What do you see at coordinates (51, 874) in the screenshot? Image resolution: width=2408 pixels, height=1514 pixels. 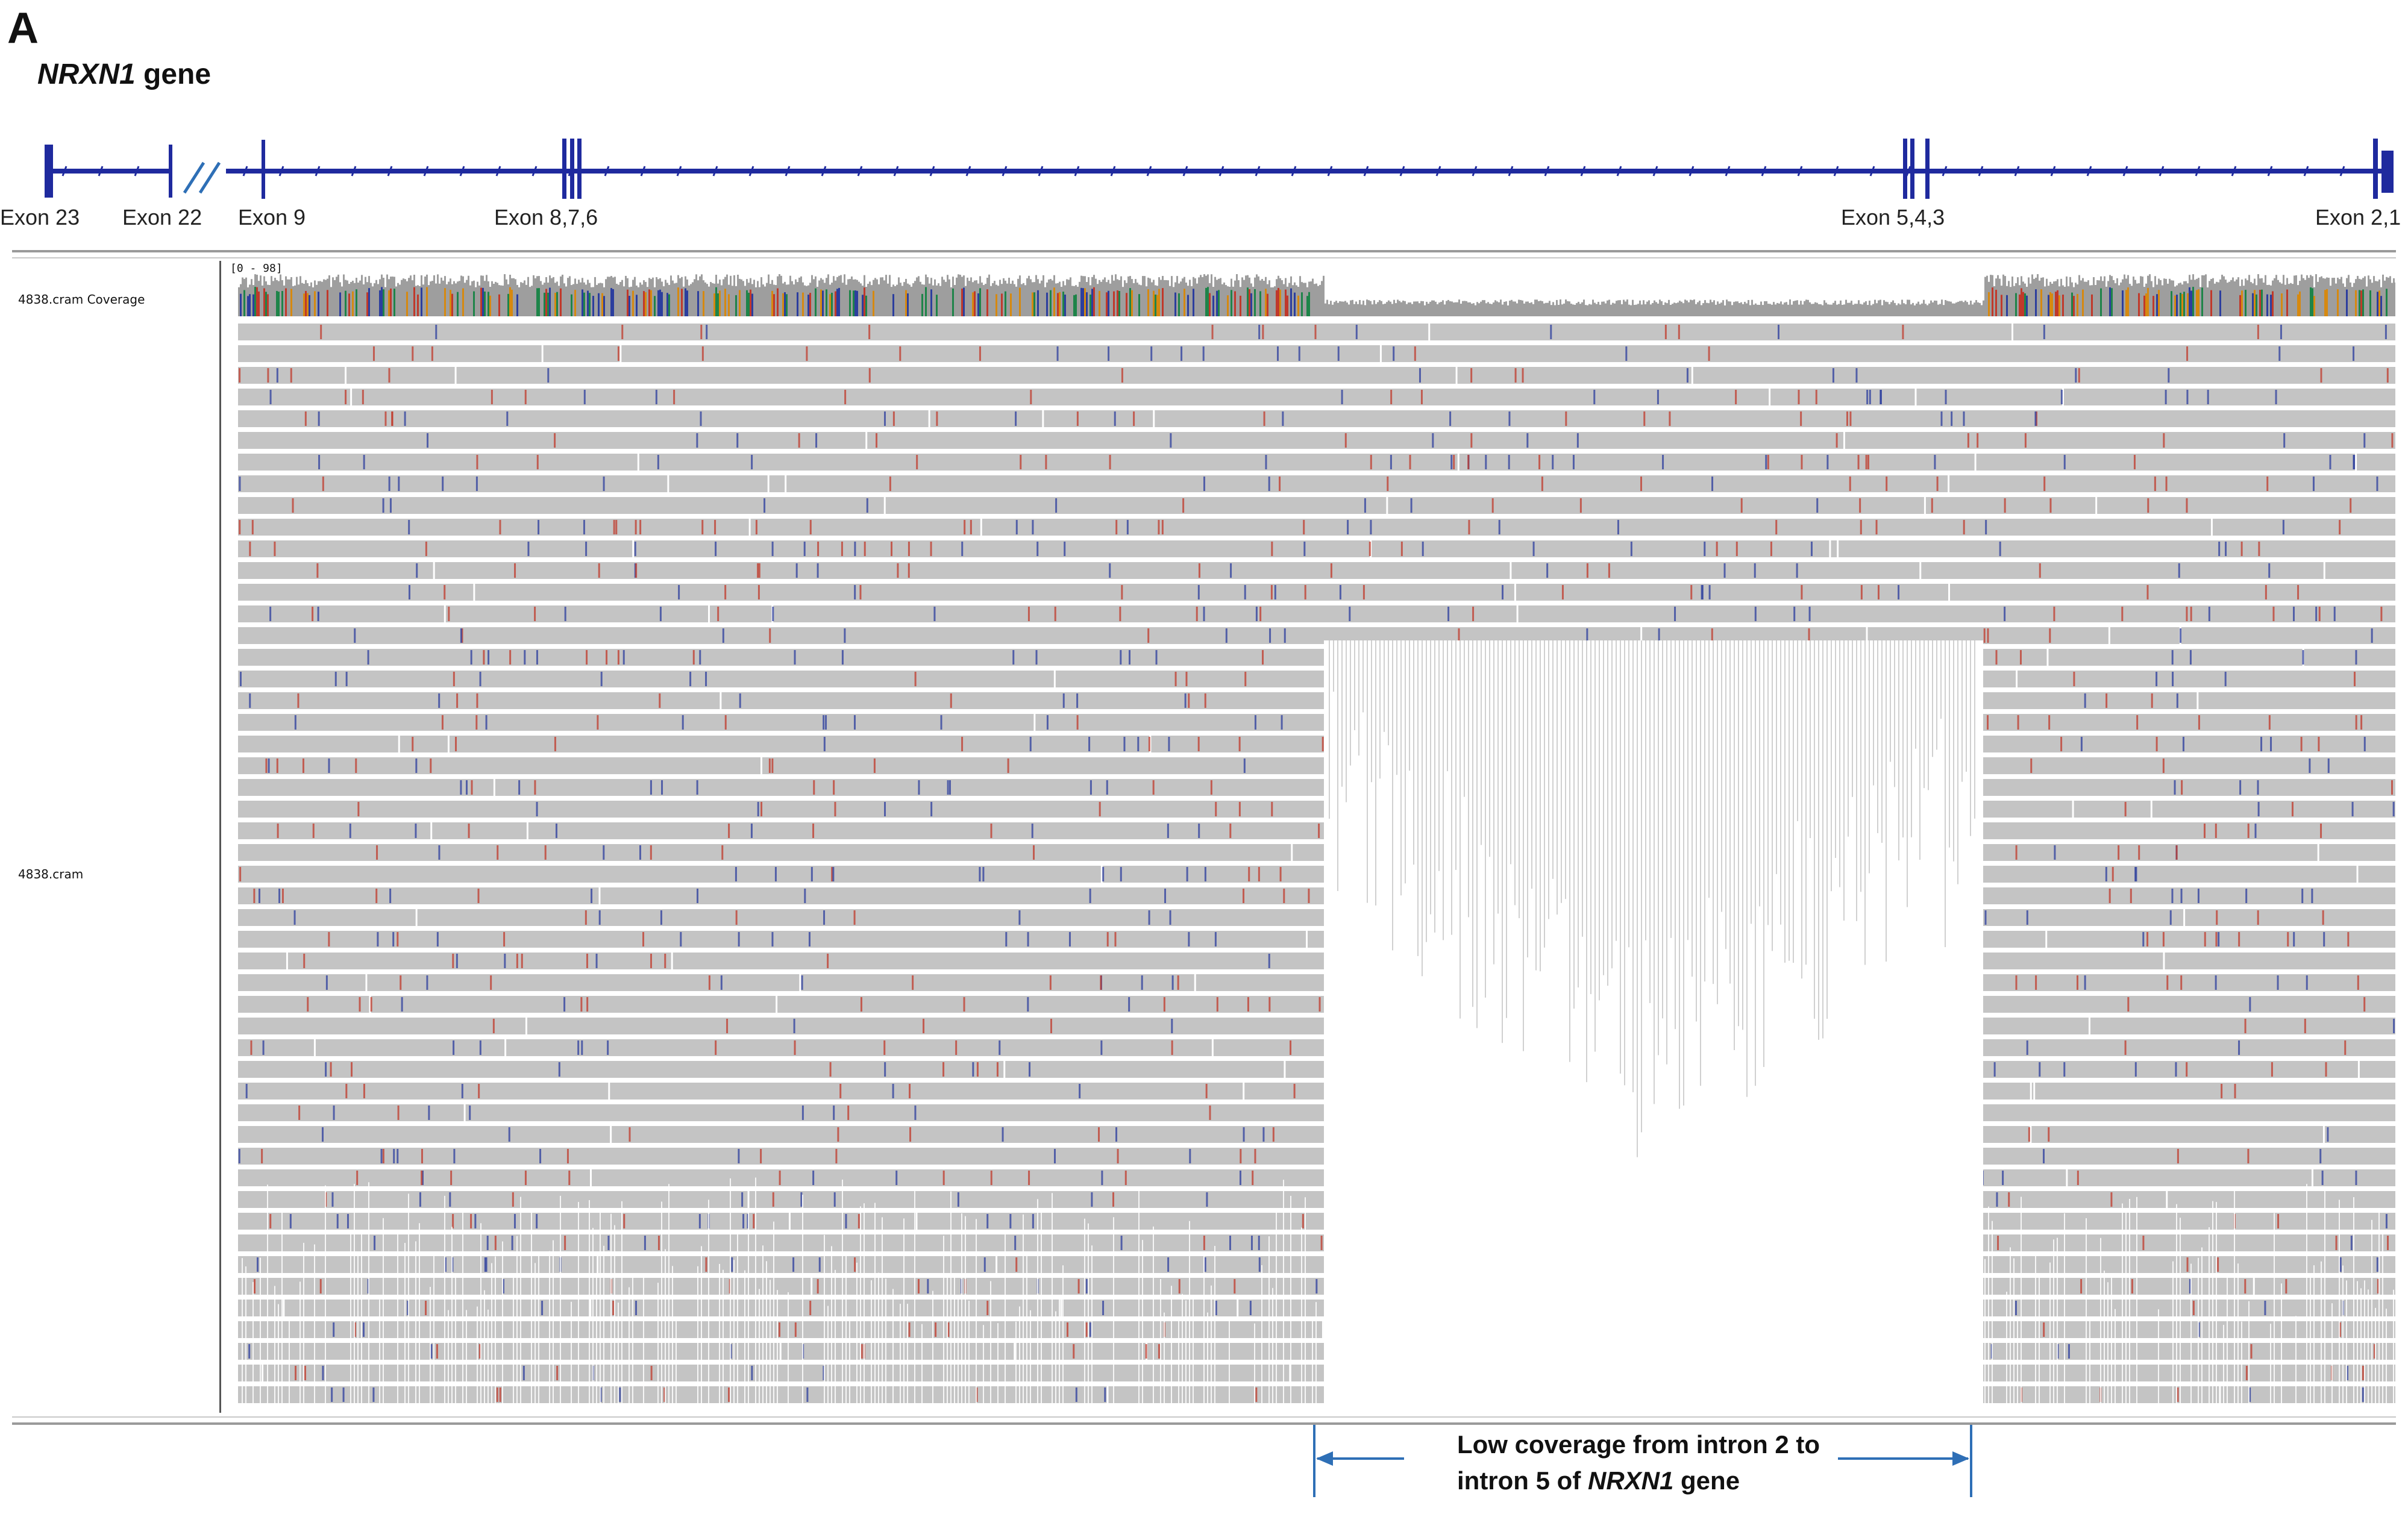 I see `alignment-track-name: 4838.cram` at bounding box center [51, 874].